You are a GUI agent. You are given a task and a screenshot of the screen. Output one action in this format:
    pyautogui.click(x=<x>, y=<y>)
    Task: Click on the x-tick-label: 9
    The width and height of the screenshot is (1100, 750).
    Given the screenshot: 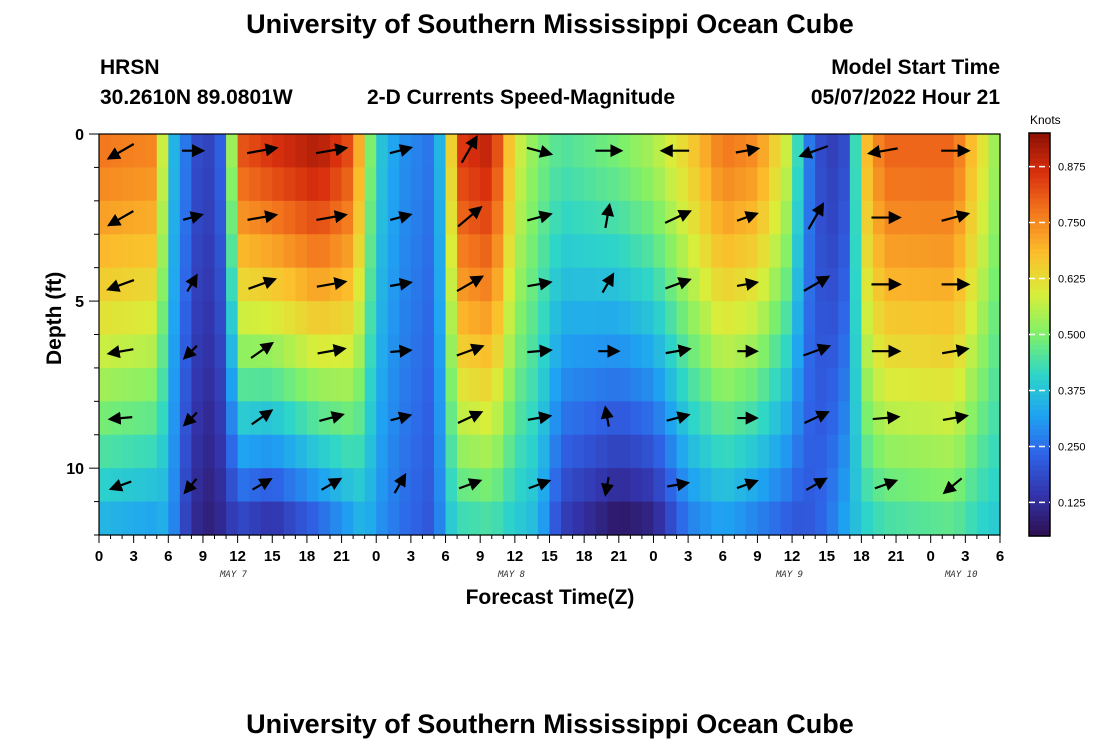 What is the action you would take?
    pyautogui.click(x=480, y=556)
    